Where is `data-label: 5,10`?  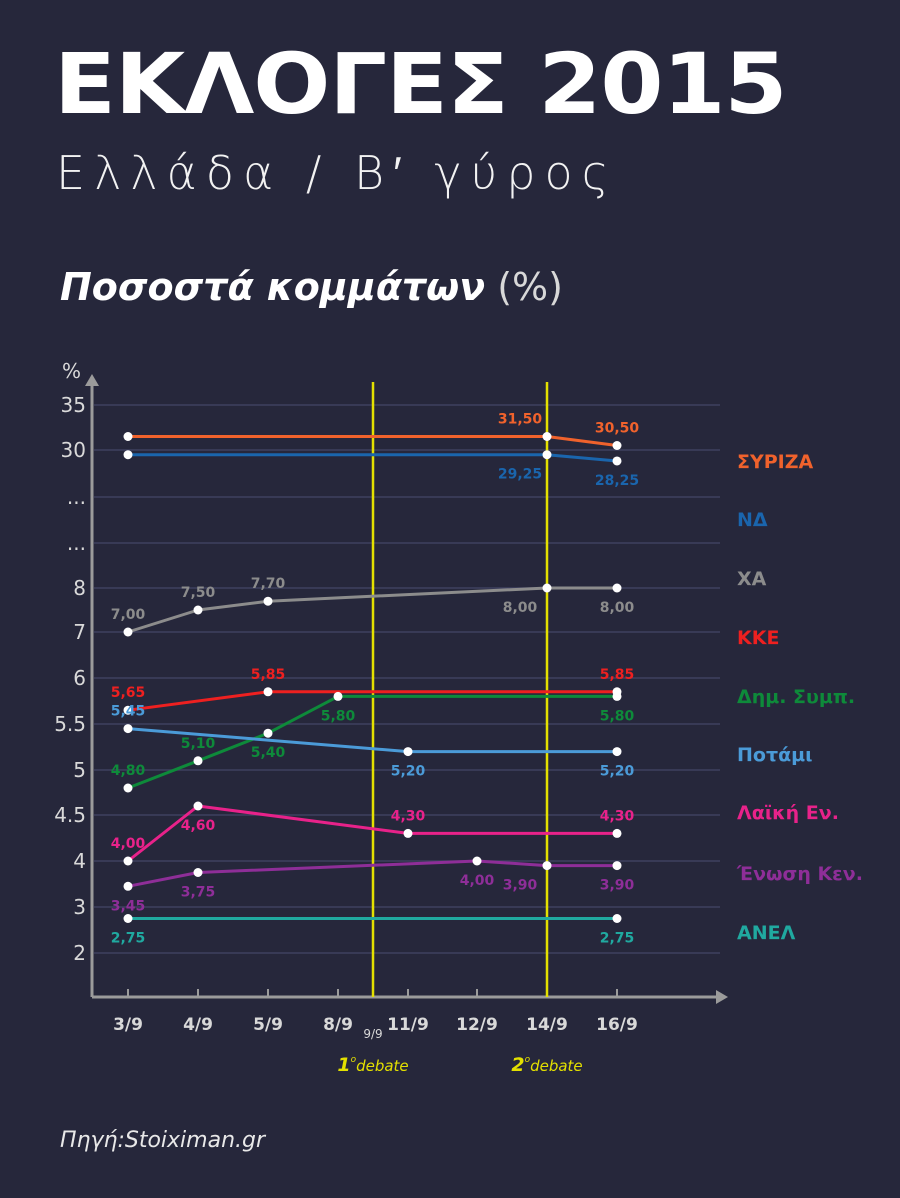 data-label: 5,10 is located at coordinates (198, 744).